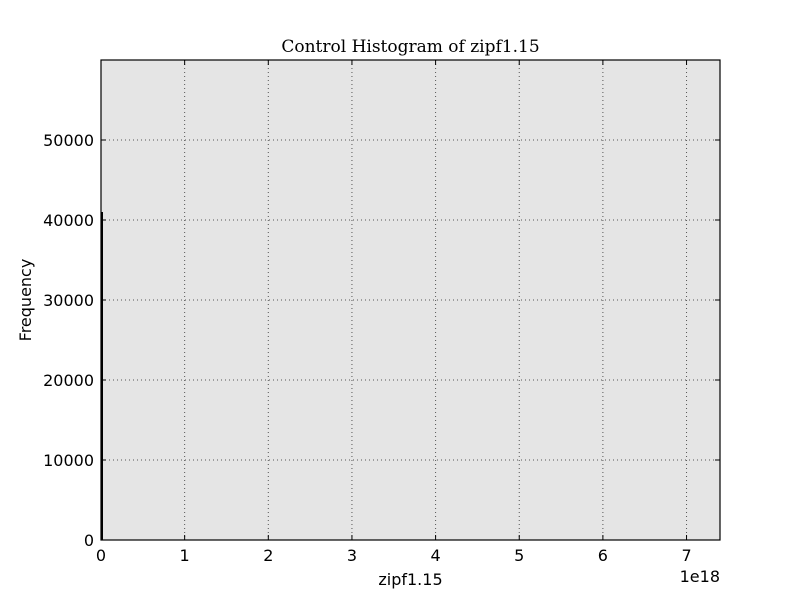 Image resolution: width=800 pixels, height=600 pixels. What do you see at coordinates (68, 300) in the screenshot?
I see `y-tick-label: 30000` at bounding box center [68, 300].